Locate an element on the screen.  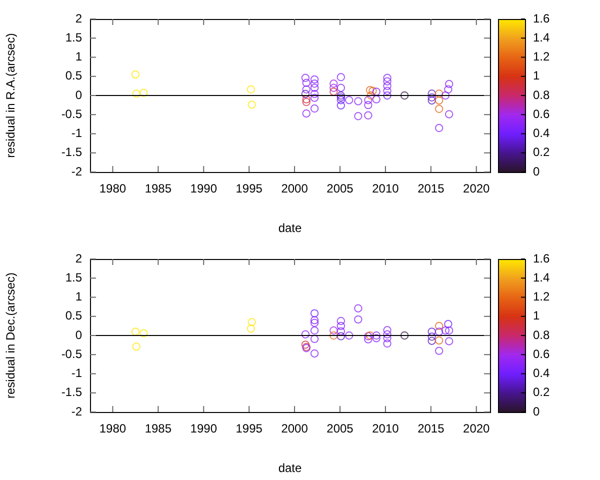
y-axis-title: residual in R.A.(arcsec) is located at coordinates (11, 95).